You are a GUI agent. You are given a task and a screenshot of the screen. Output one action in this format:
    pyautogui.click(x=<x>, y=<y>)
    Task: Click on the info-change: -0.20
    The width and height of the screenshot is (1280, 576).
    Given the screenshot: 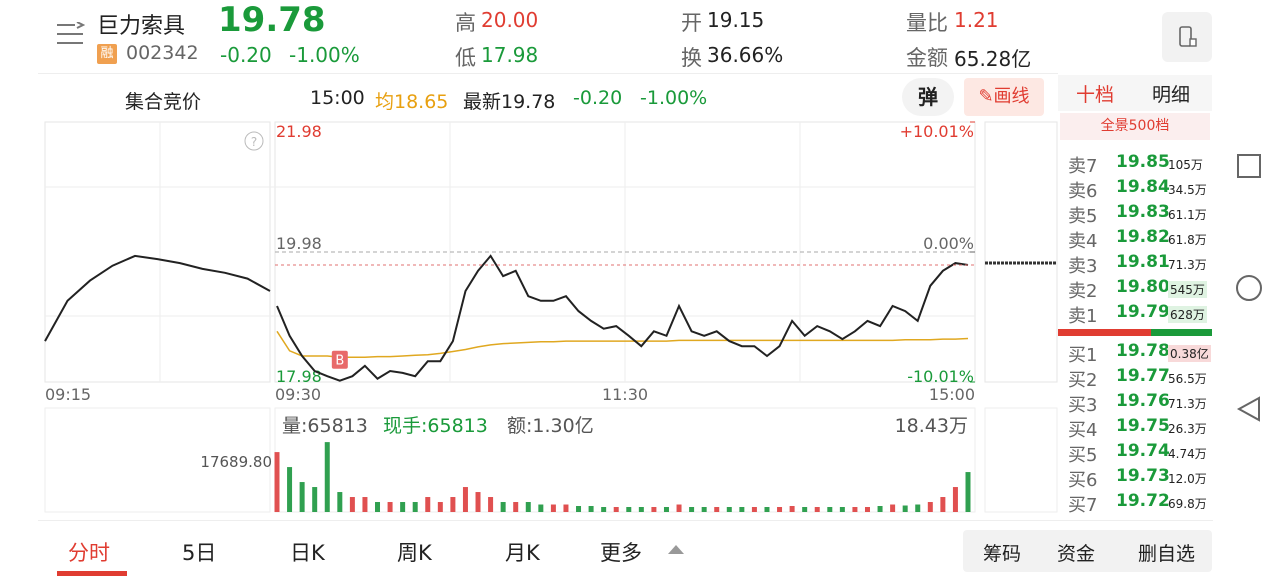 What is the action you would take?
    pyautogui.click(x=598, y=98)
    